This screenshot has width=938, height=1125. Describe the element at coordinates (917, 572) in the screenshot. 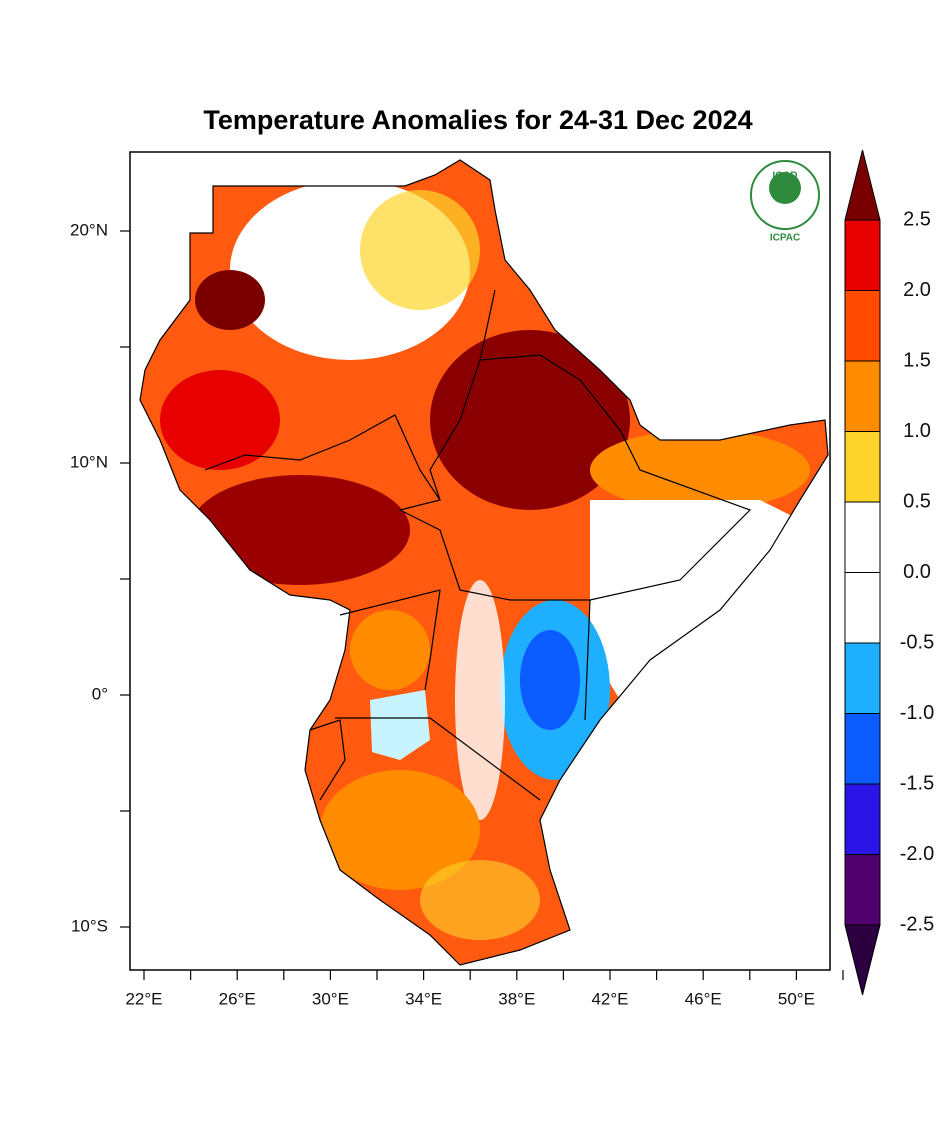

I see `colorbar-label: 0.0` at that location.